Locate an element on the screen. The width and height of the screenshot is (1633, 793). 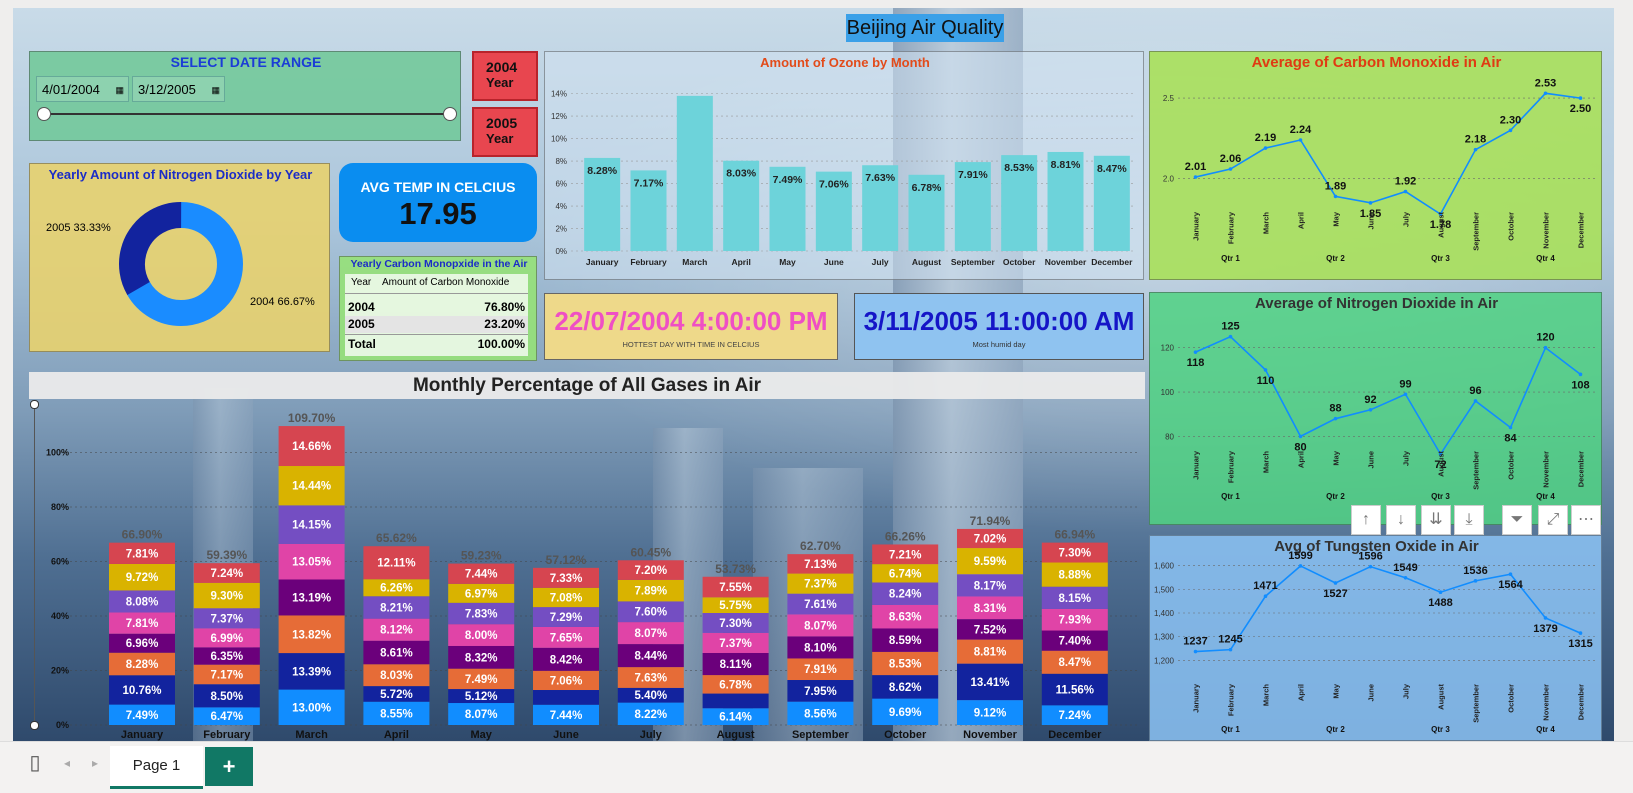
year-slicer-item: 2005 Year is located at coordinates (505, 132).